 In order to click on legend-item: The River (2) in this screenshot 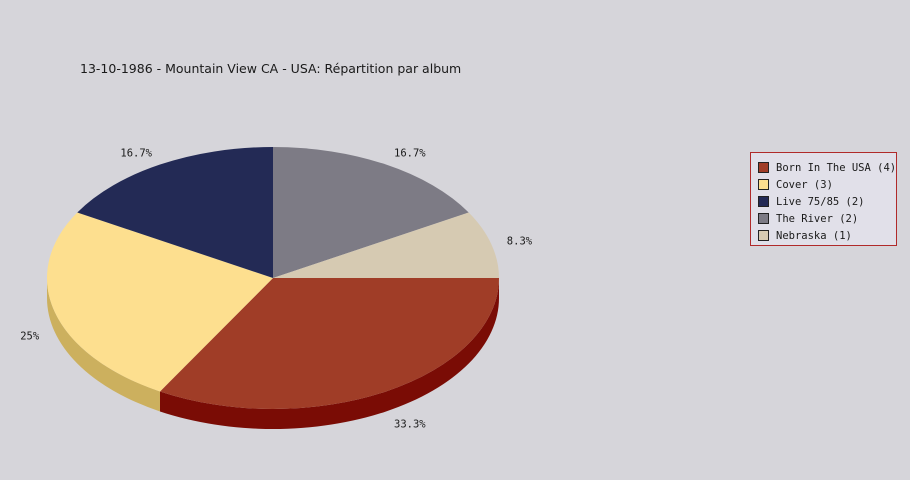, I will do `click(827, 218)`.